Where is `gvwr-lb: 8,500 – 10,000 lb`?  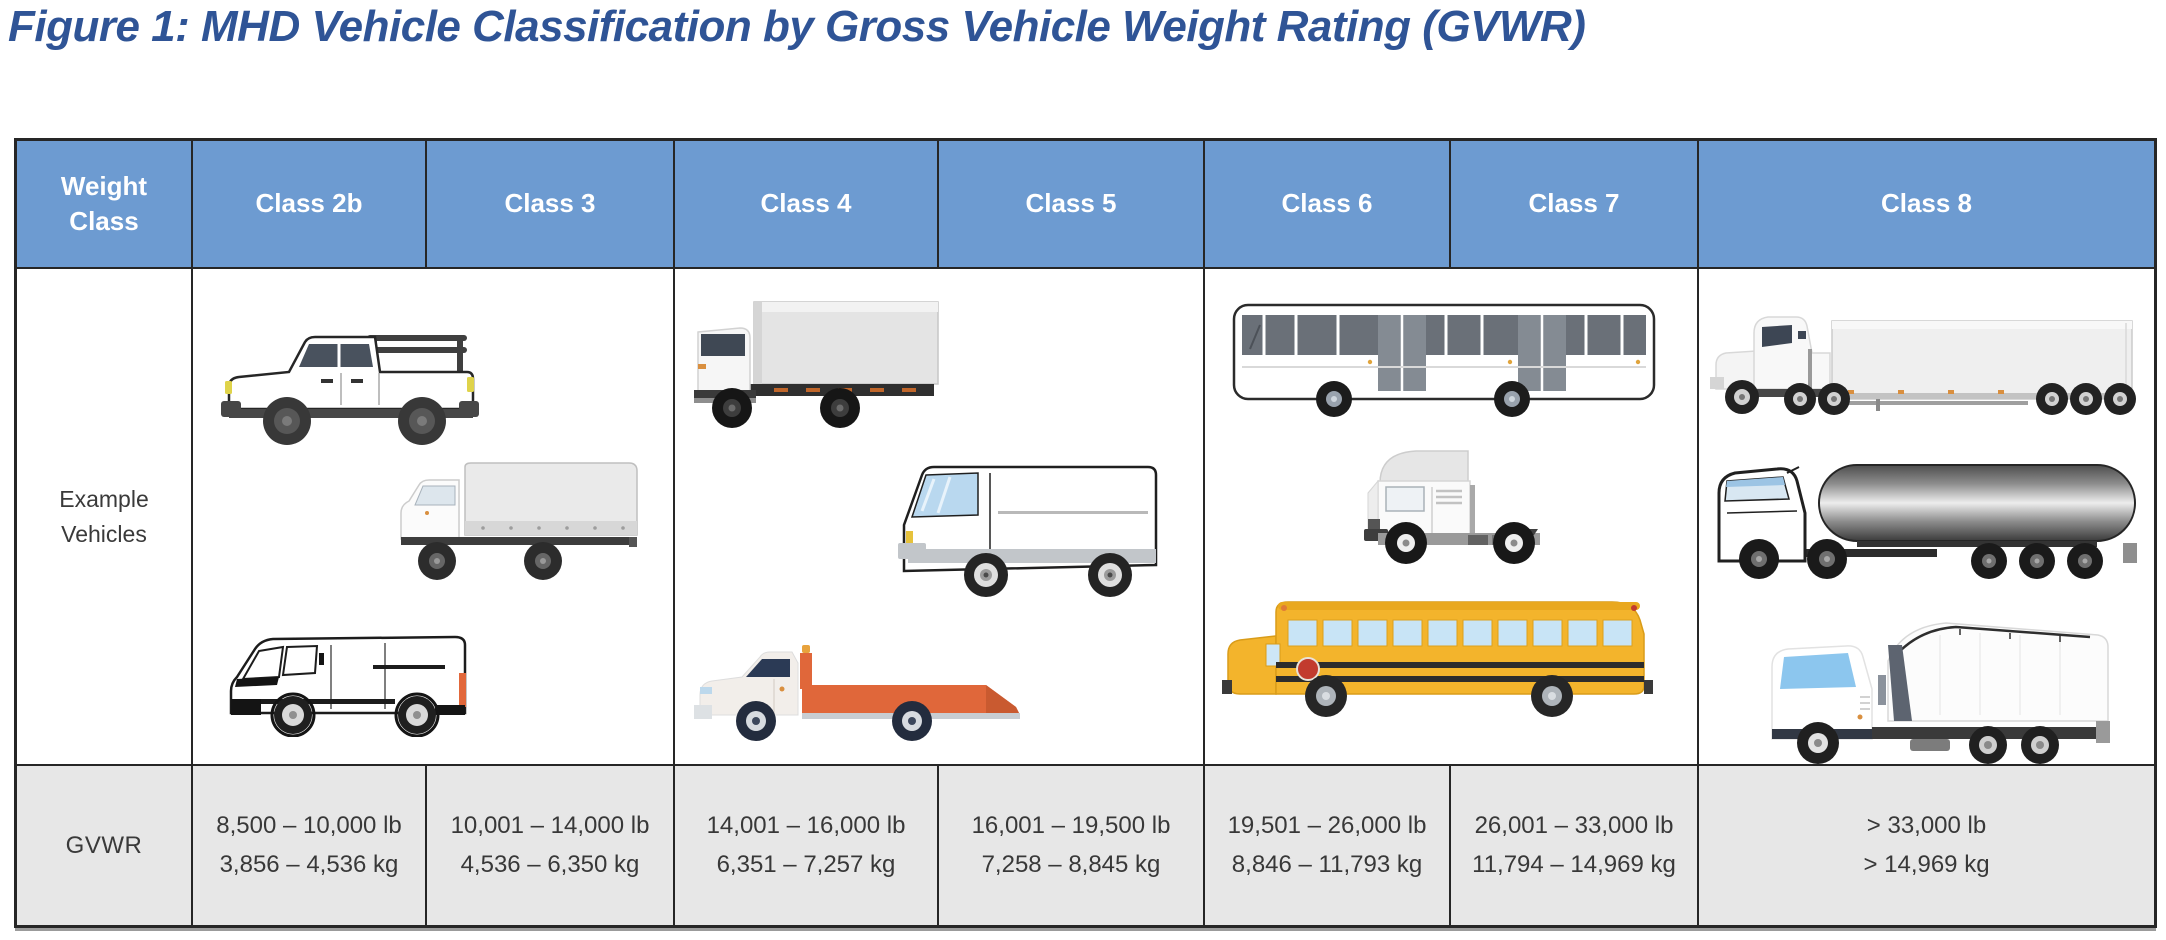
gvwr-lb: 8,500 – 10,000 lb is located at coordinates (309, 825).